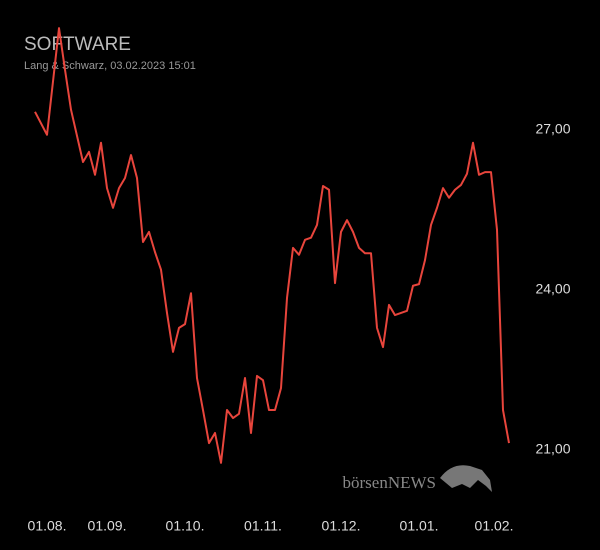 The height and width of the screenshot is (550, 600). I want to click on chart-subtitle: Lang & Schwarz, 03.02.2023 15:01, so click(110, 66).